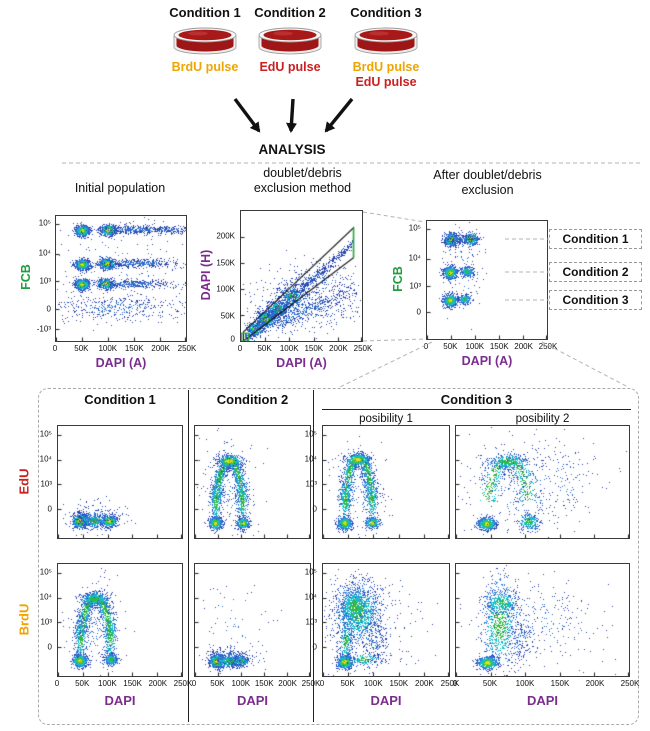 The height and width of the screenshot is (731, 650). I want to click on brdu-condition3-possibility2-plot, so click(542, 620).